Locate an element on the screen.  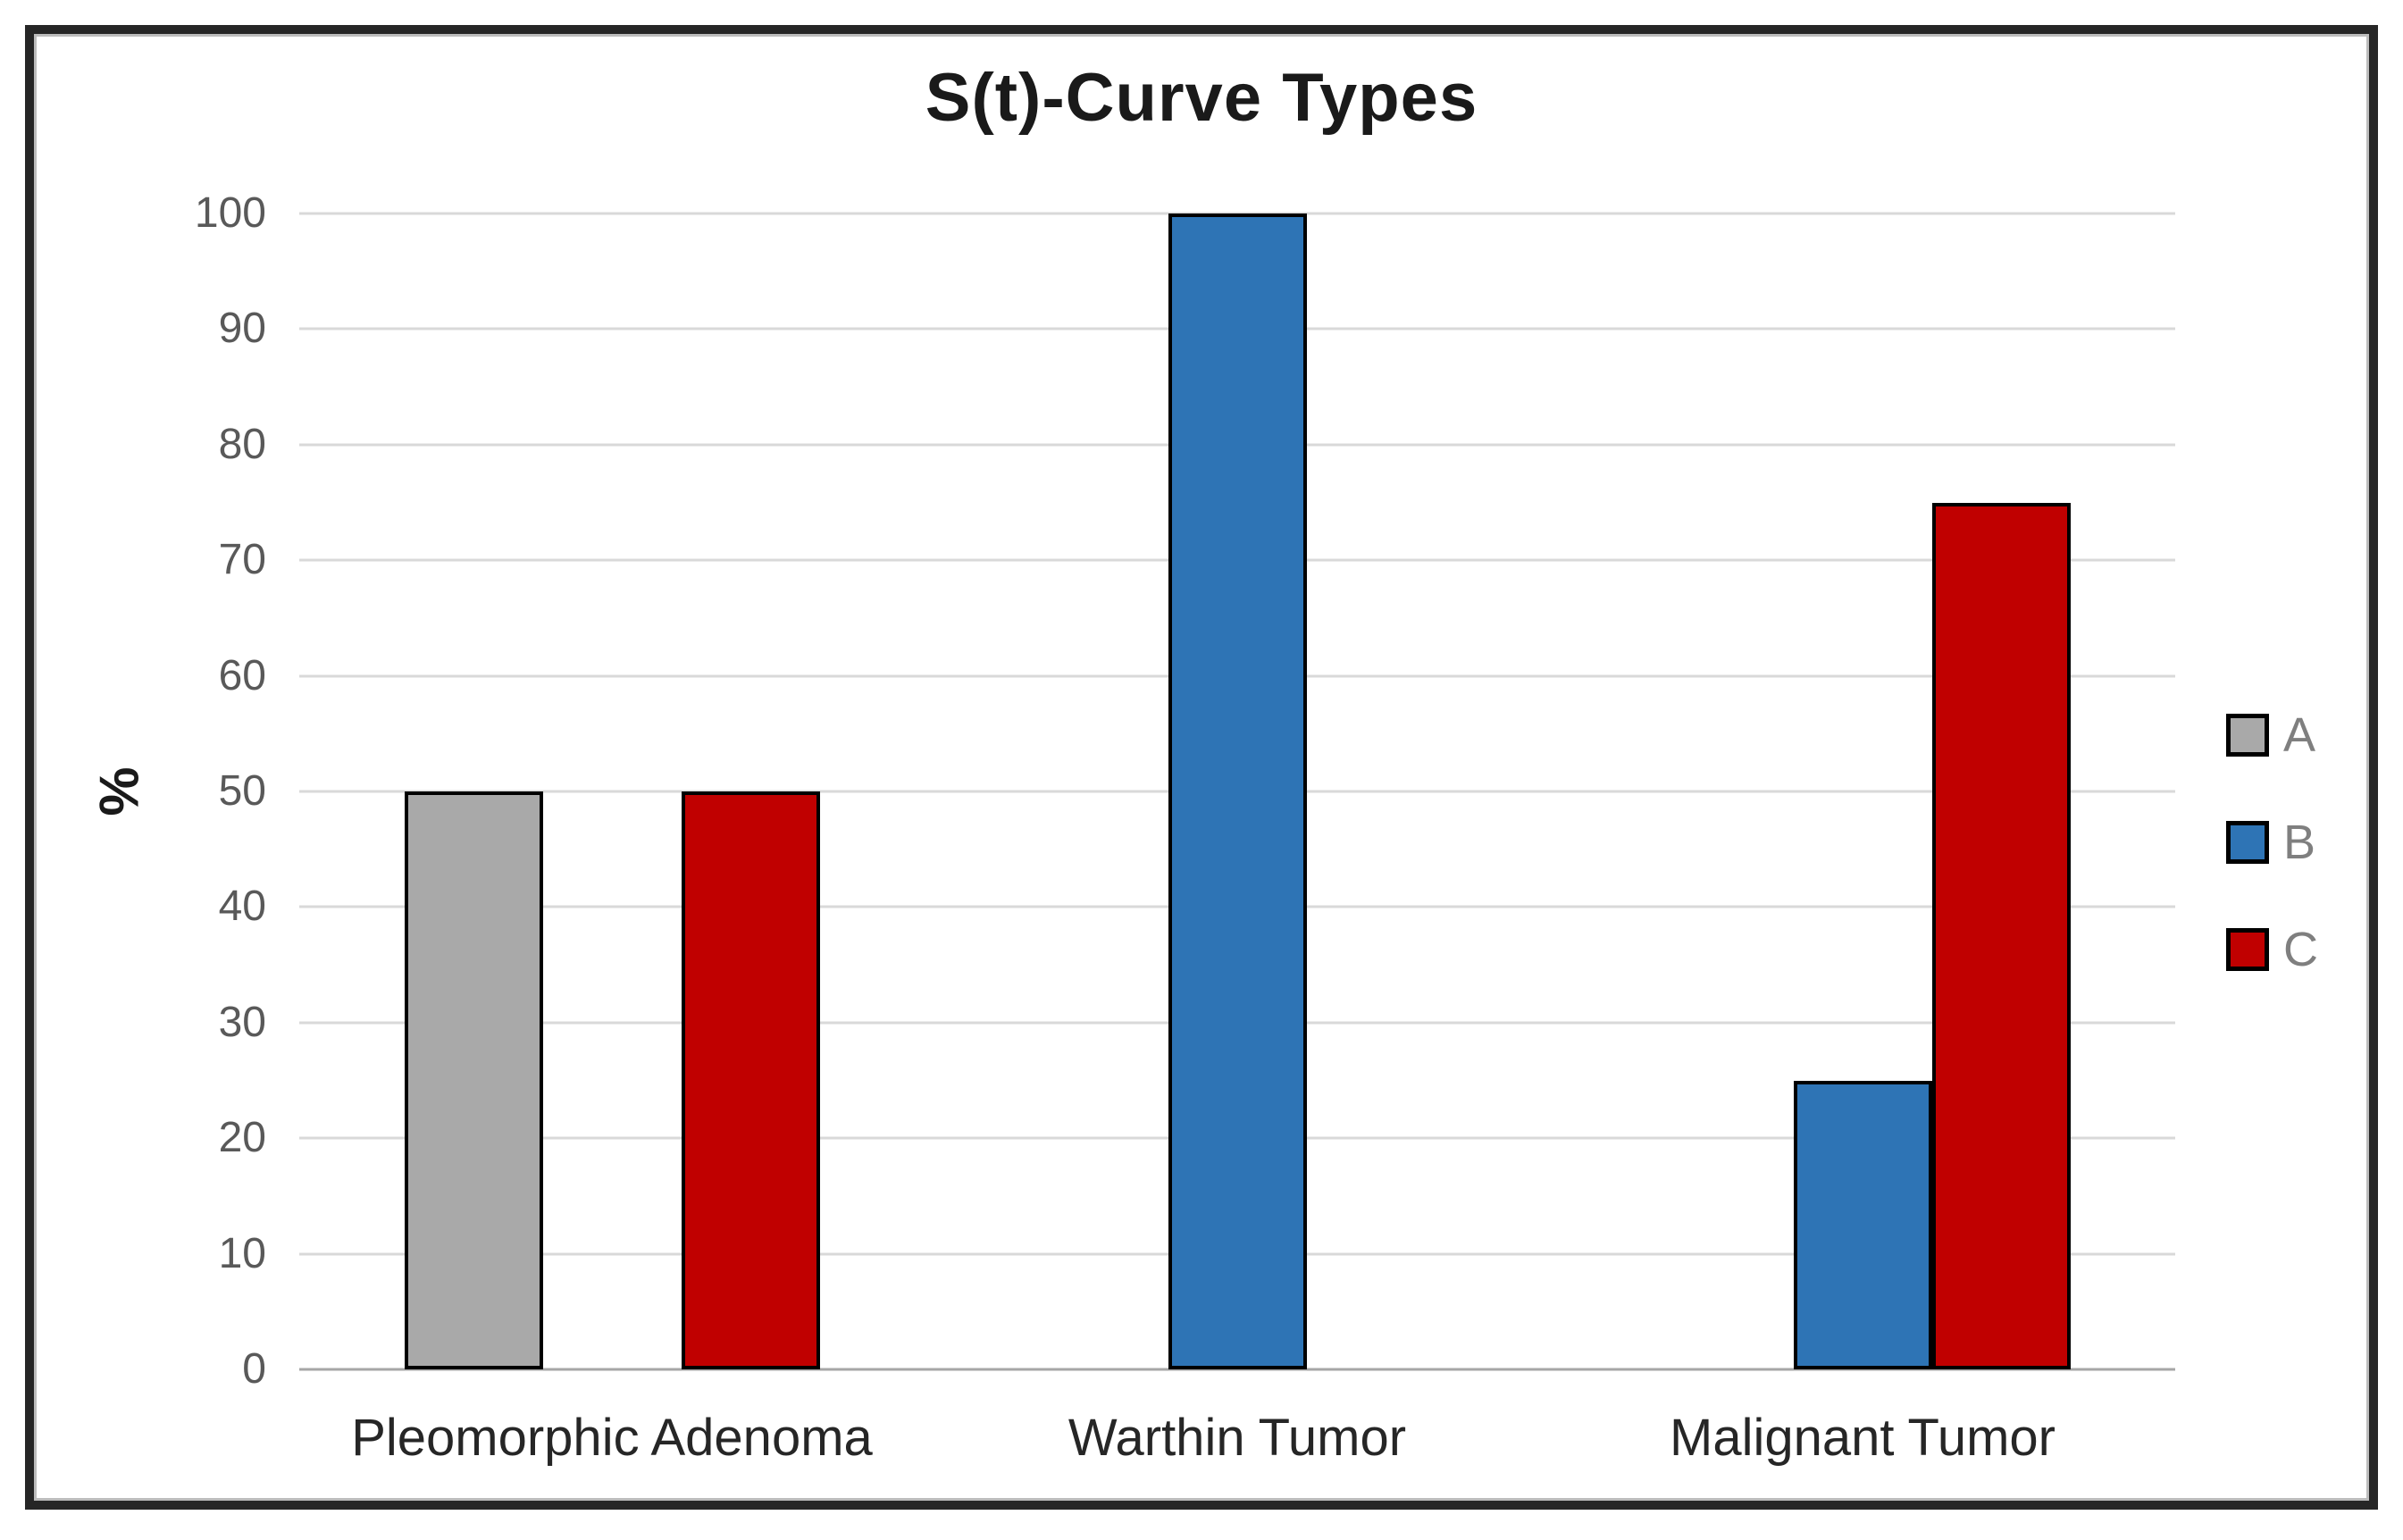
x-label-pleomorphic-adenoma: Pleomorphic Adenoma is located at coordinates (612, 1438).